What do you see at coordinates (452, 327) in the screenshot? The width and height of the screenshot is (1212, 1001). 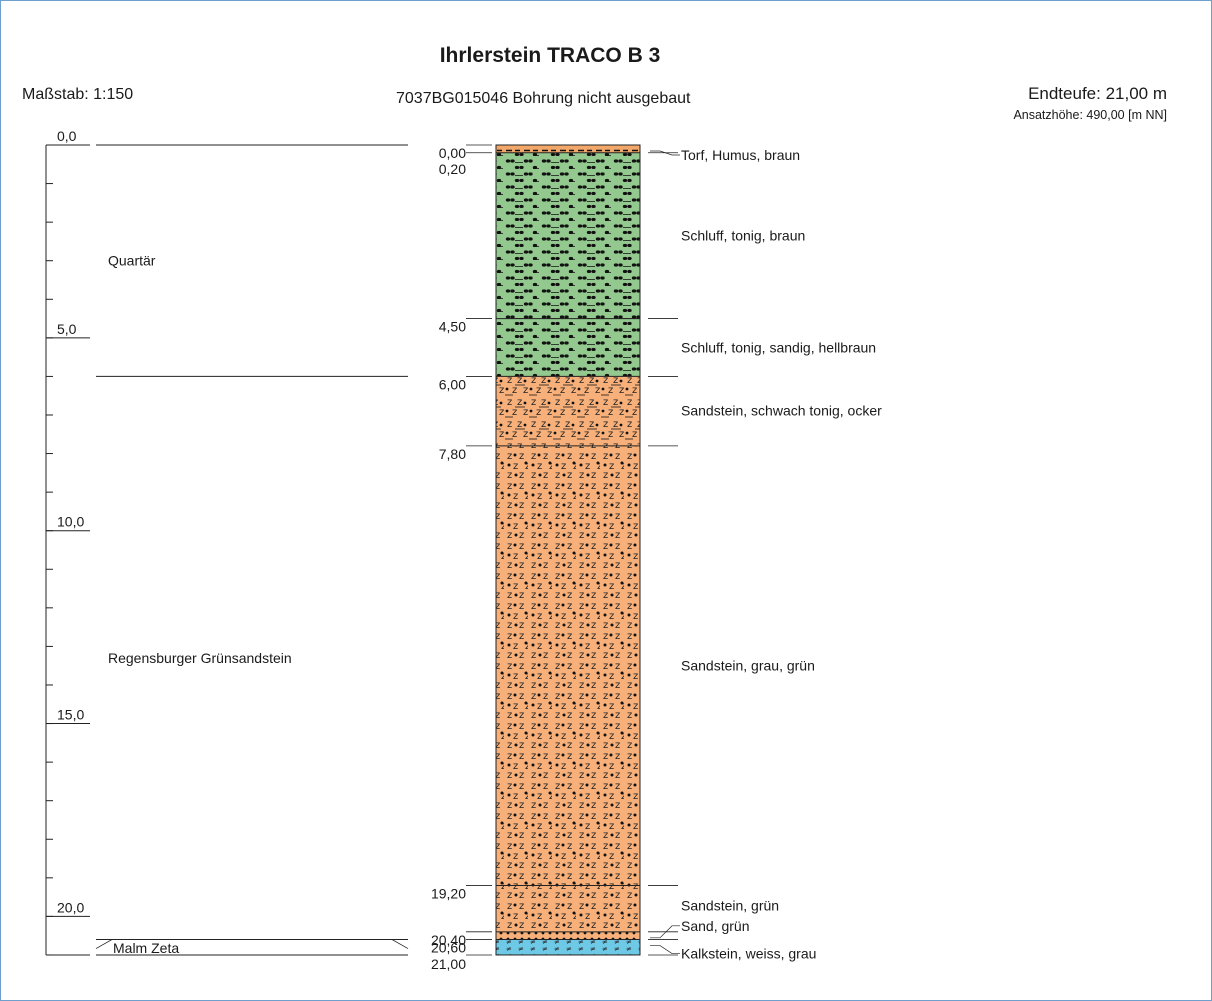 I see `layer-top-depth: 4,50` at bounding box center [452, 327].